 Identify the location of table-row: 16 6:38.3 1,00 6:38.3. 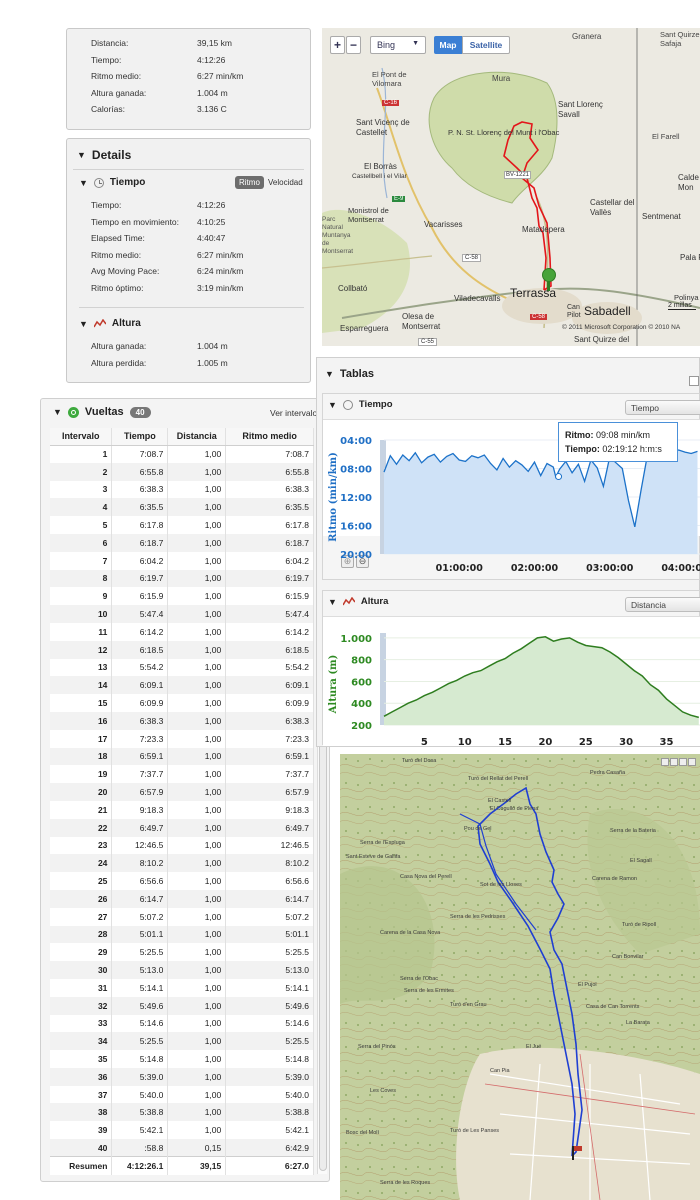
(182, 720).